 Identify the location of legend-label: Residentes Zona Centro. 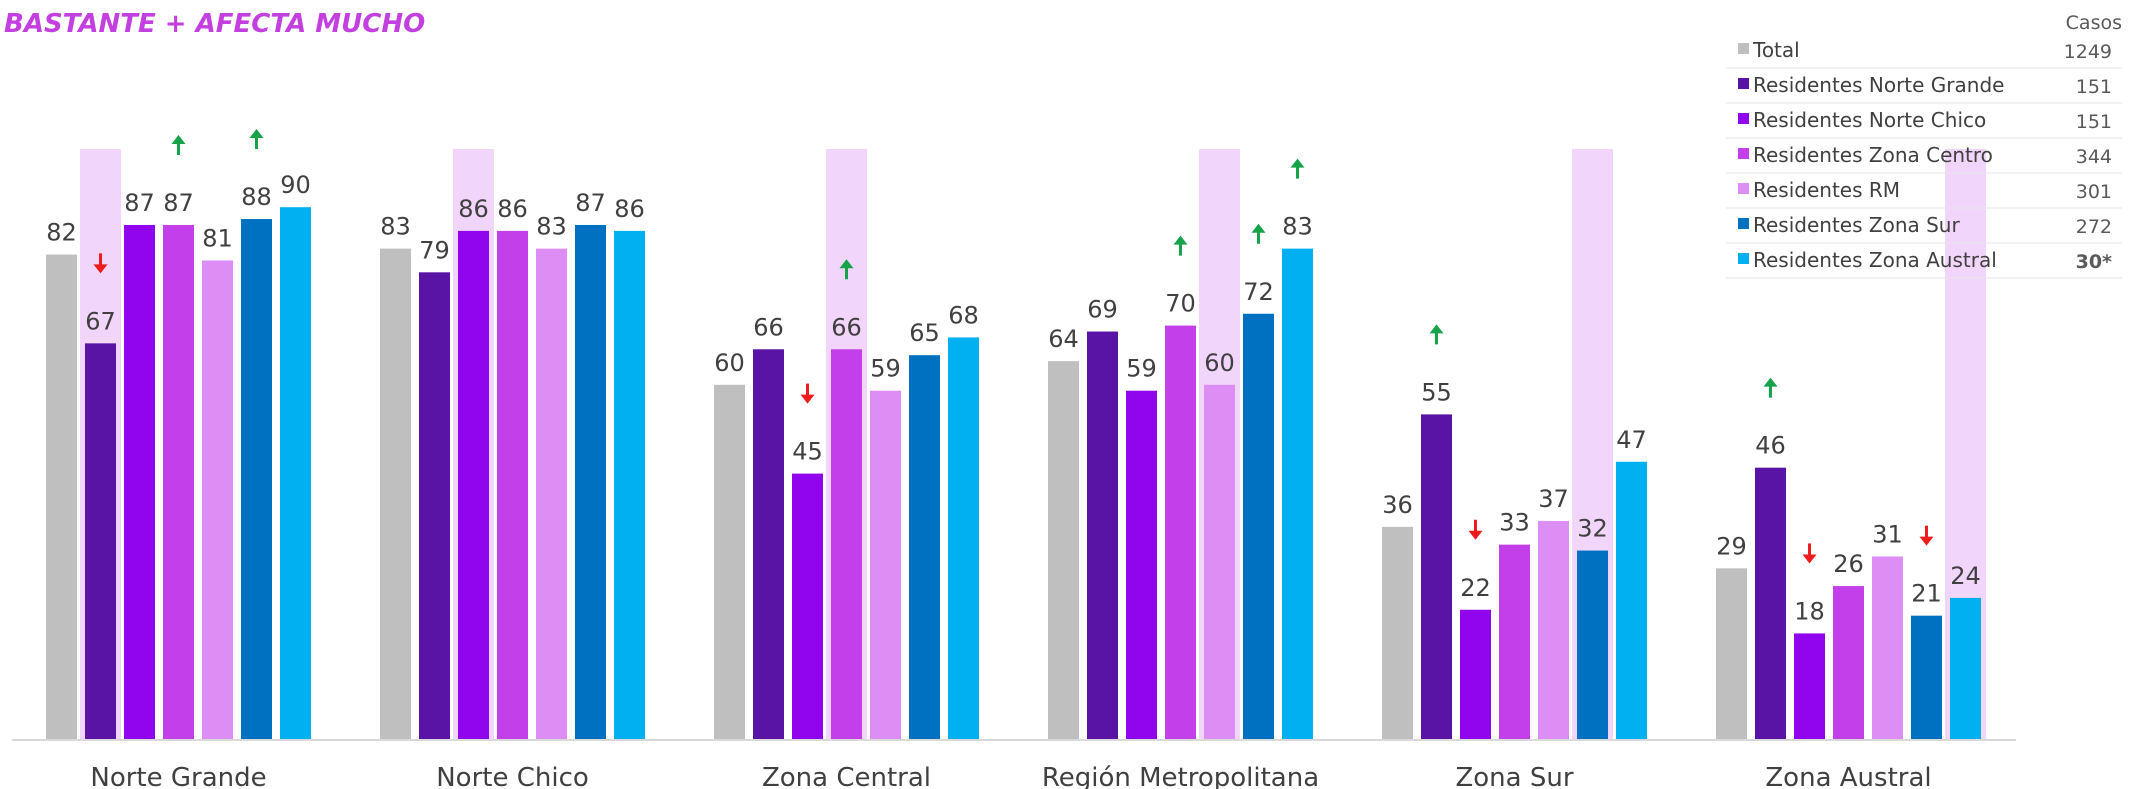
(1873, 155).